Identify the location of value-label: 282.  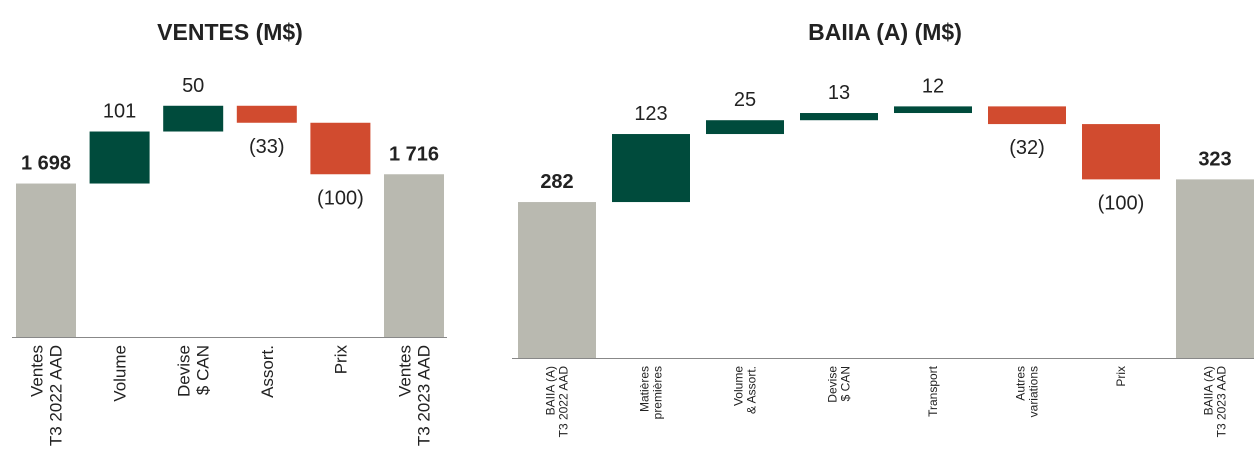
(556, 182).